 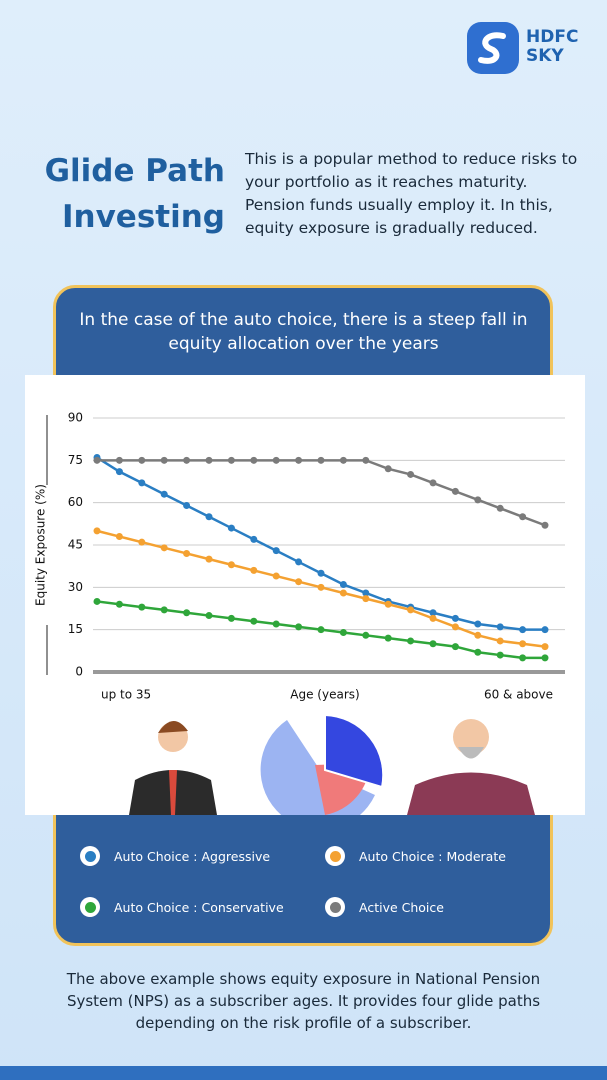 What do you see at coordinates (75, 629) in the screenshot?
I see `y-tick-label: 15` at bounding box center [75, 629].